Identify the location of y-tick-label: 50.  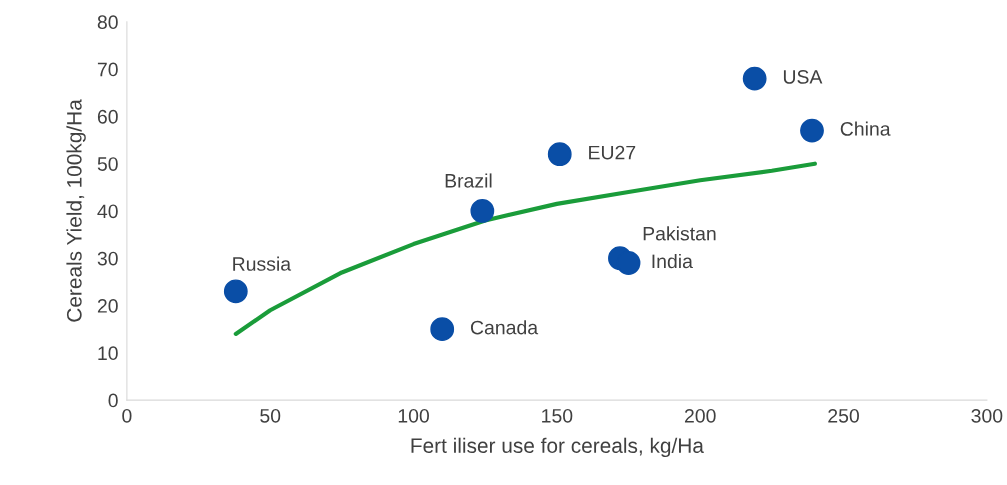
(107, 164).